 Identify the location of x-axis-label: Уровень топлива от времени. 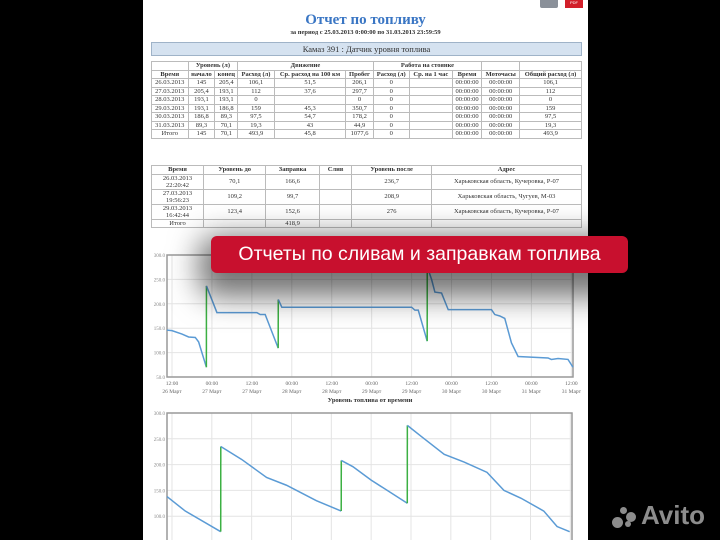
(370, 400).